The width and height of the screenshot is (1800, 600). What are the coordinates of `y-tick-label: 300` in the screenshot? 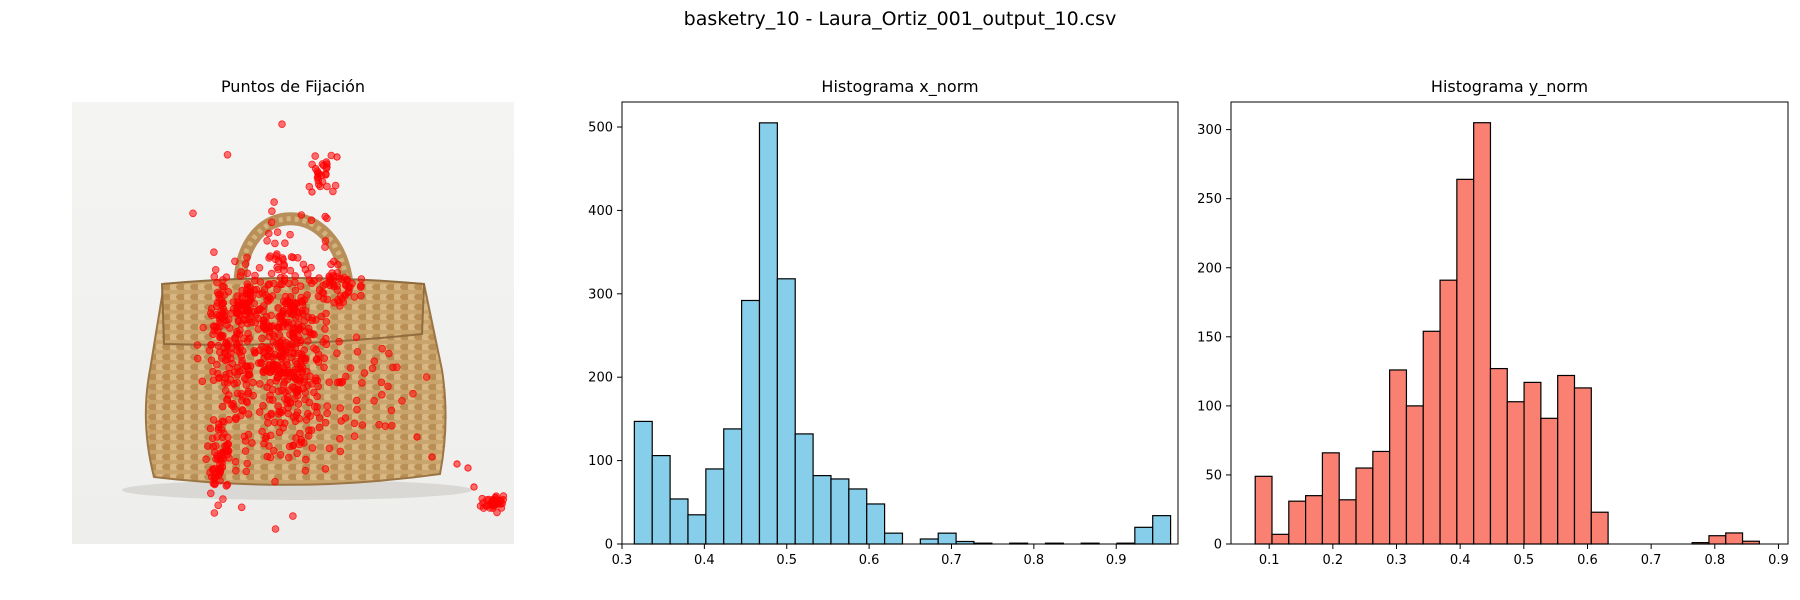 It's located at (600, 294).